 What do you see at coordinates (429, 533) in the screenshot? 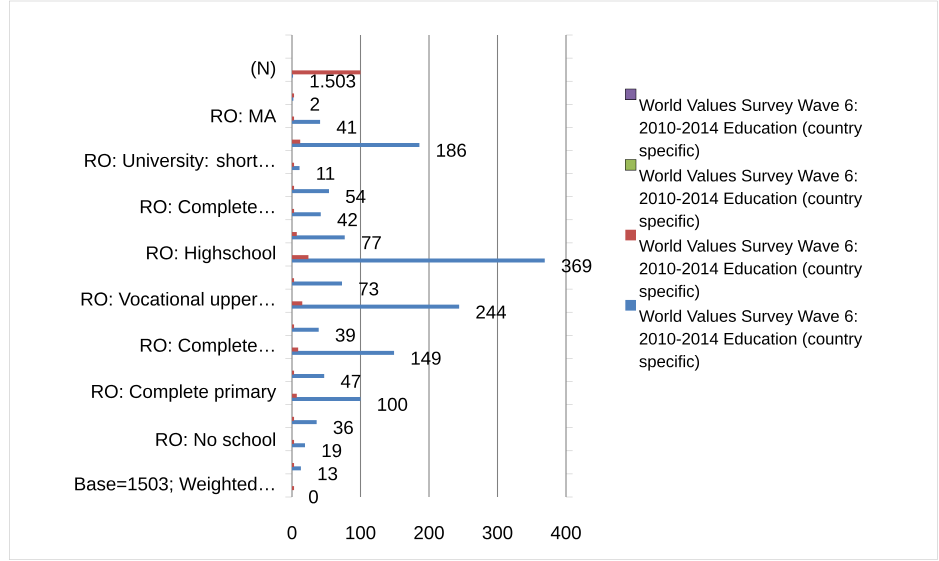
I see `x-tick-label: 200` at bounding box center [429, 533].